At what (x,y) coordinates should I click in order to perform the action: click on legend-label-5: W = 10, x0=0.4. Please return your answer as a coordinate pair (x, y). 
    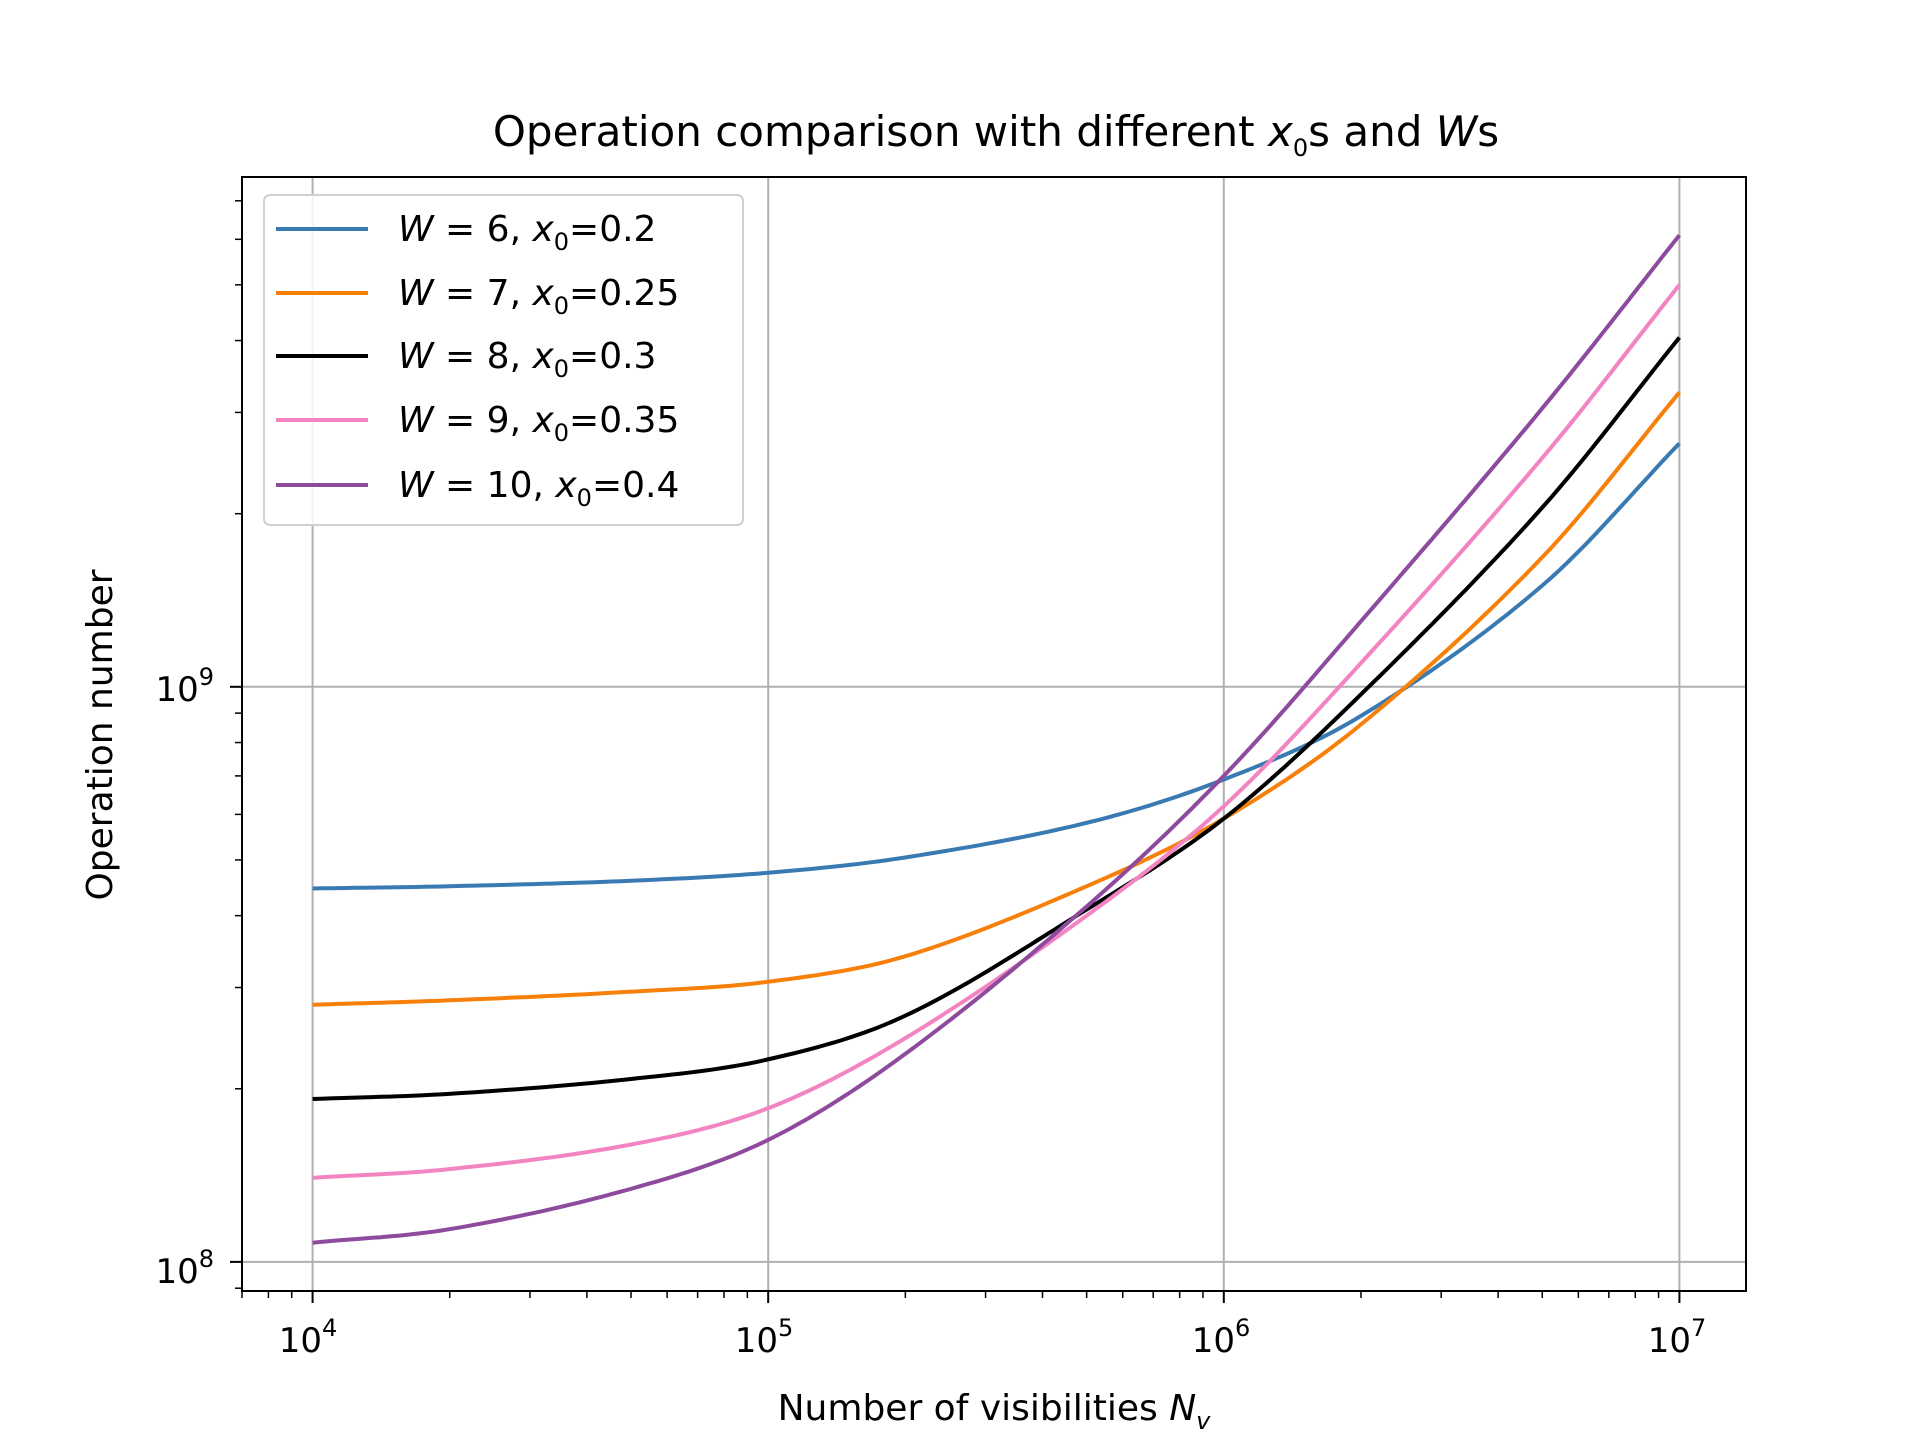
    Looking at the image, I should click on (538, 488).